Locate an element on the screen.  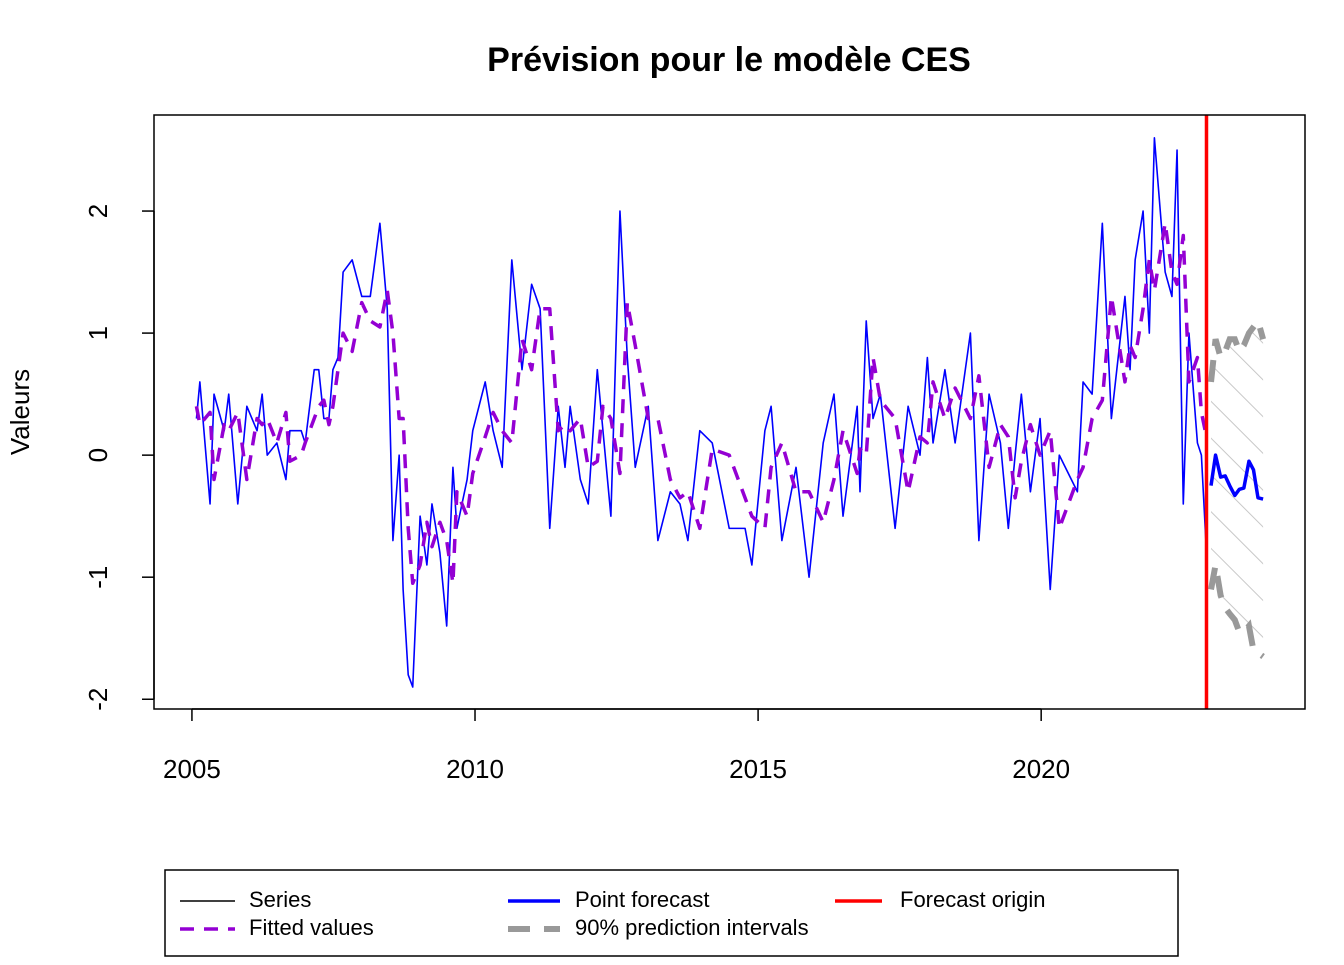
x-tick-label: 2020 is located at coordinates (1041, 769).